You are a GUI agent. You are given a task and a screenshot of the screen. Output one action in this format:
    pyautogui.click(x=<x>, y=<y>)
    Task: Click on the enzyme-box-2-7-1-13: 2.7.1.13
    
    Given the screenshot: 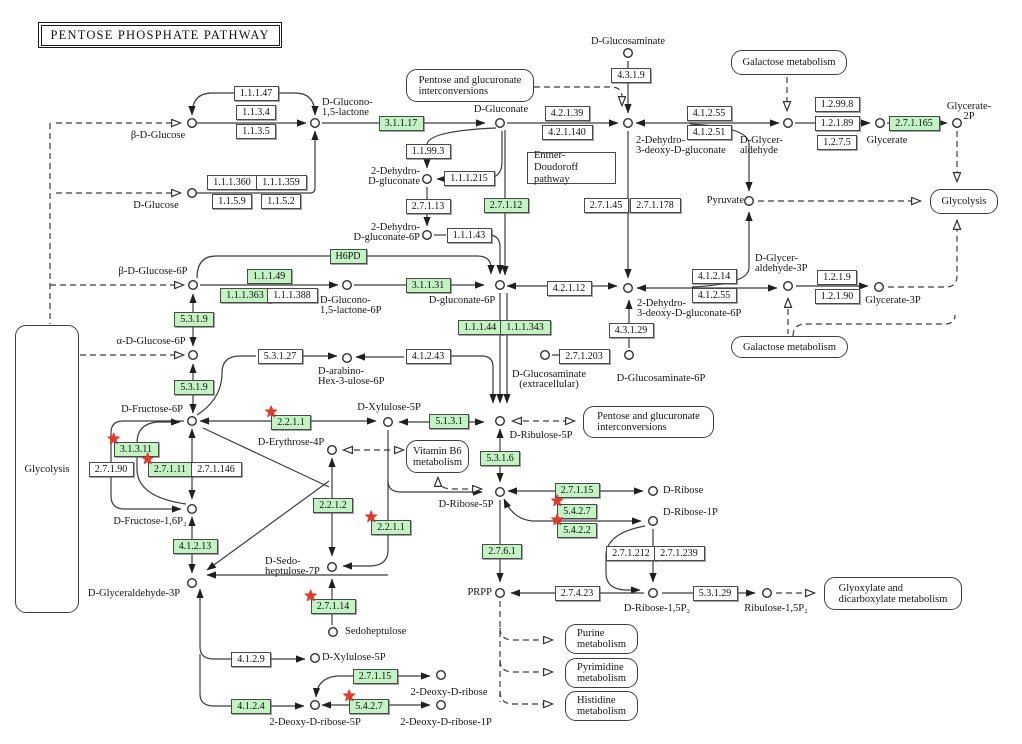 What is the action you would take?
    pyautogui.click(x=428, y=206)
    